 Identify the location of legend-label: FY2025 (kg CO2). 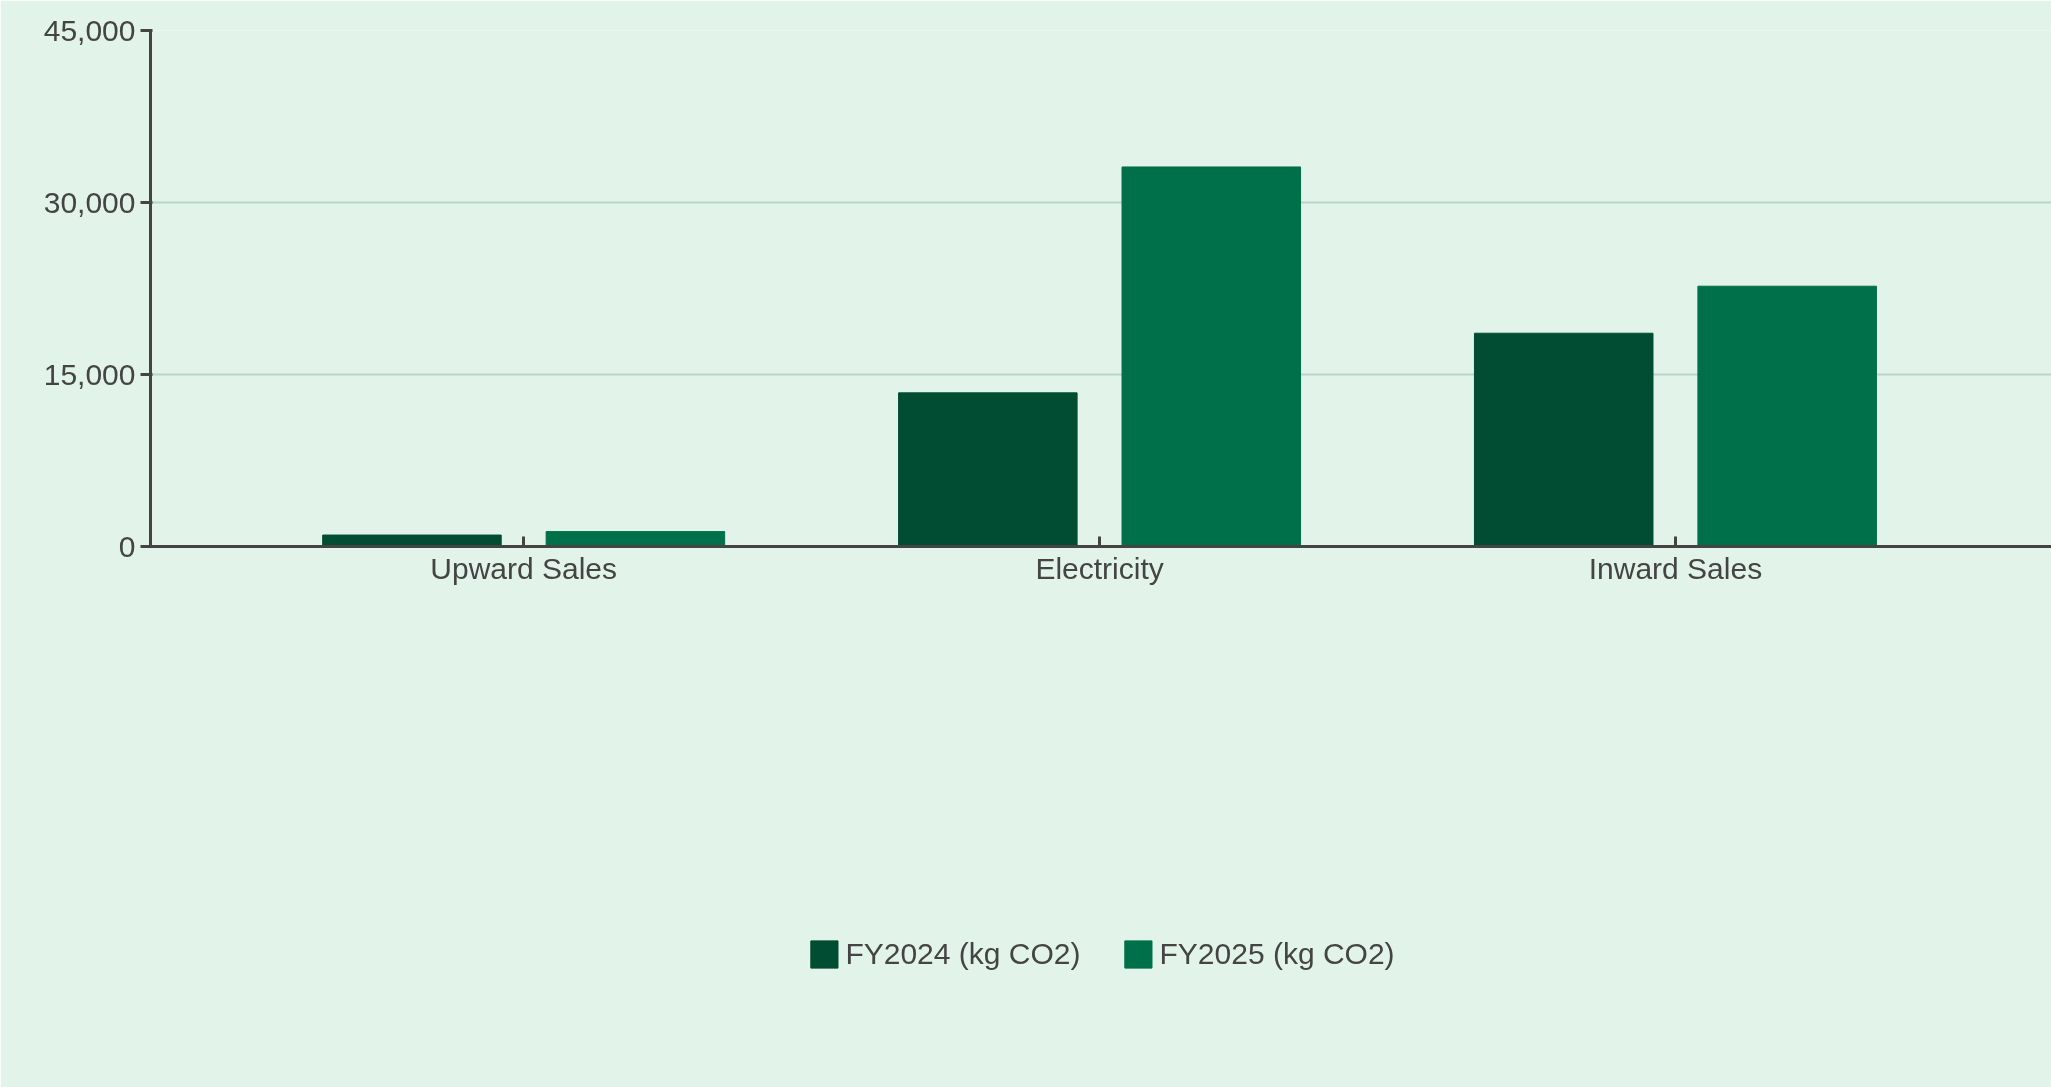
(1277, 953).